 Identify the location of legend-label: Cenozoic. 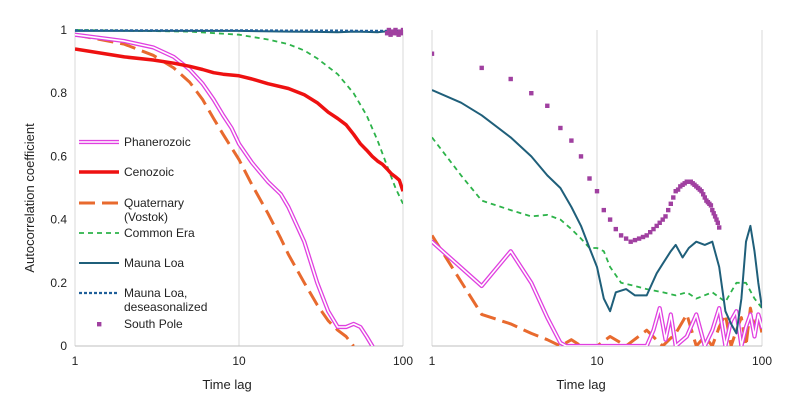
(149, 172).